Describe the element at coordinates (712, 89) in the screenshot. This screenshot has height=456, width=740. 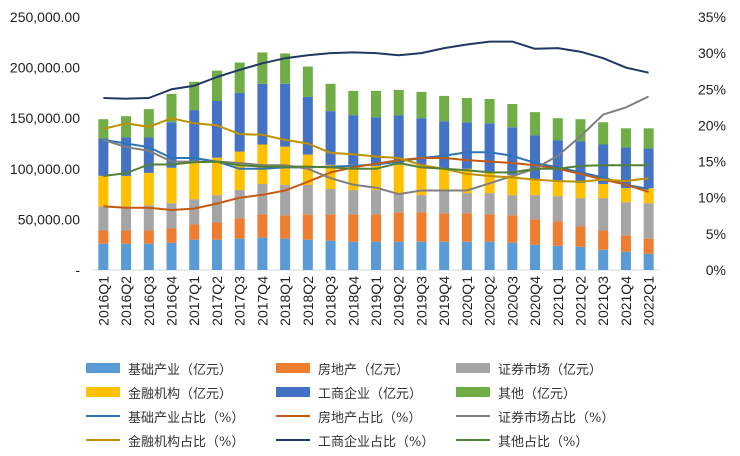
I see `right-axis-tick-label: 25%` at that location.